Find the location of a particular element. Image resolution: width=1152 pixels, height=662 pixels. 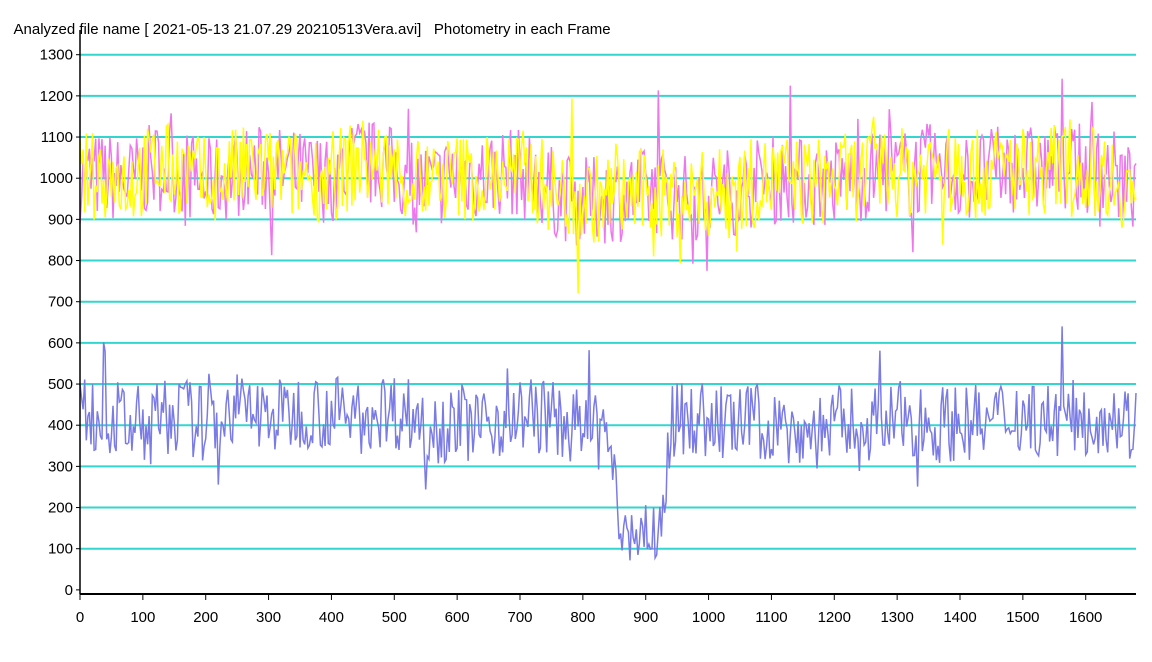

x-tick-label-1200: 1200 is located at coordinates (834, 617).